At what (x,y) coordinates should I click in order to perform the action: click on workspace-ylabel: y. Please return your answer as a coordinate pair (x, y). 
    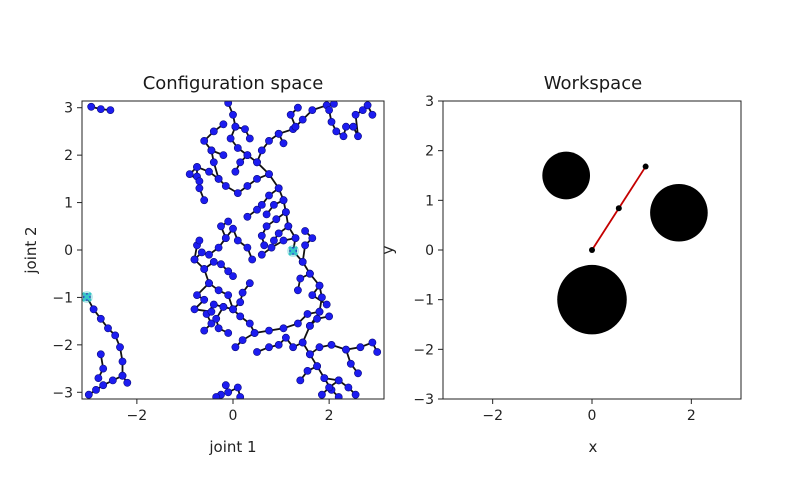
    Looking at the image, I should click on (388, 249).